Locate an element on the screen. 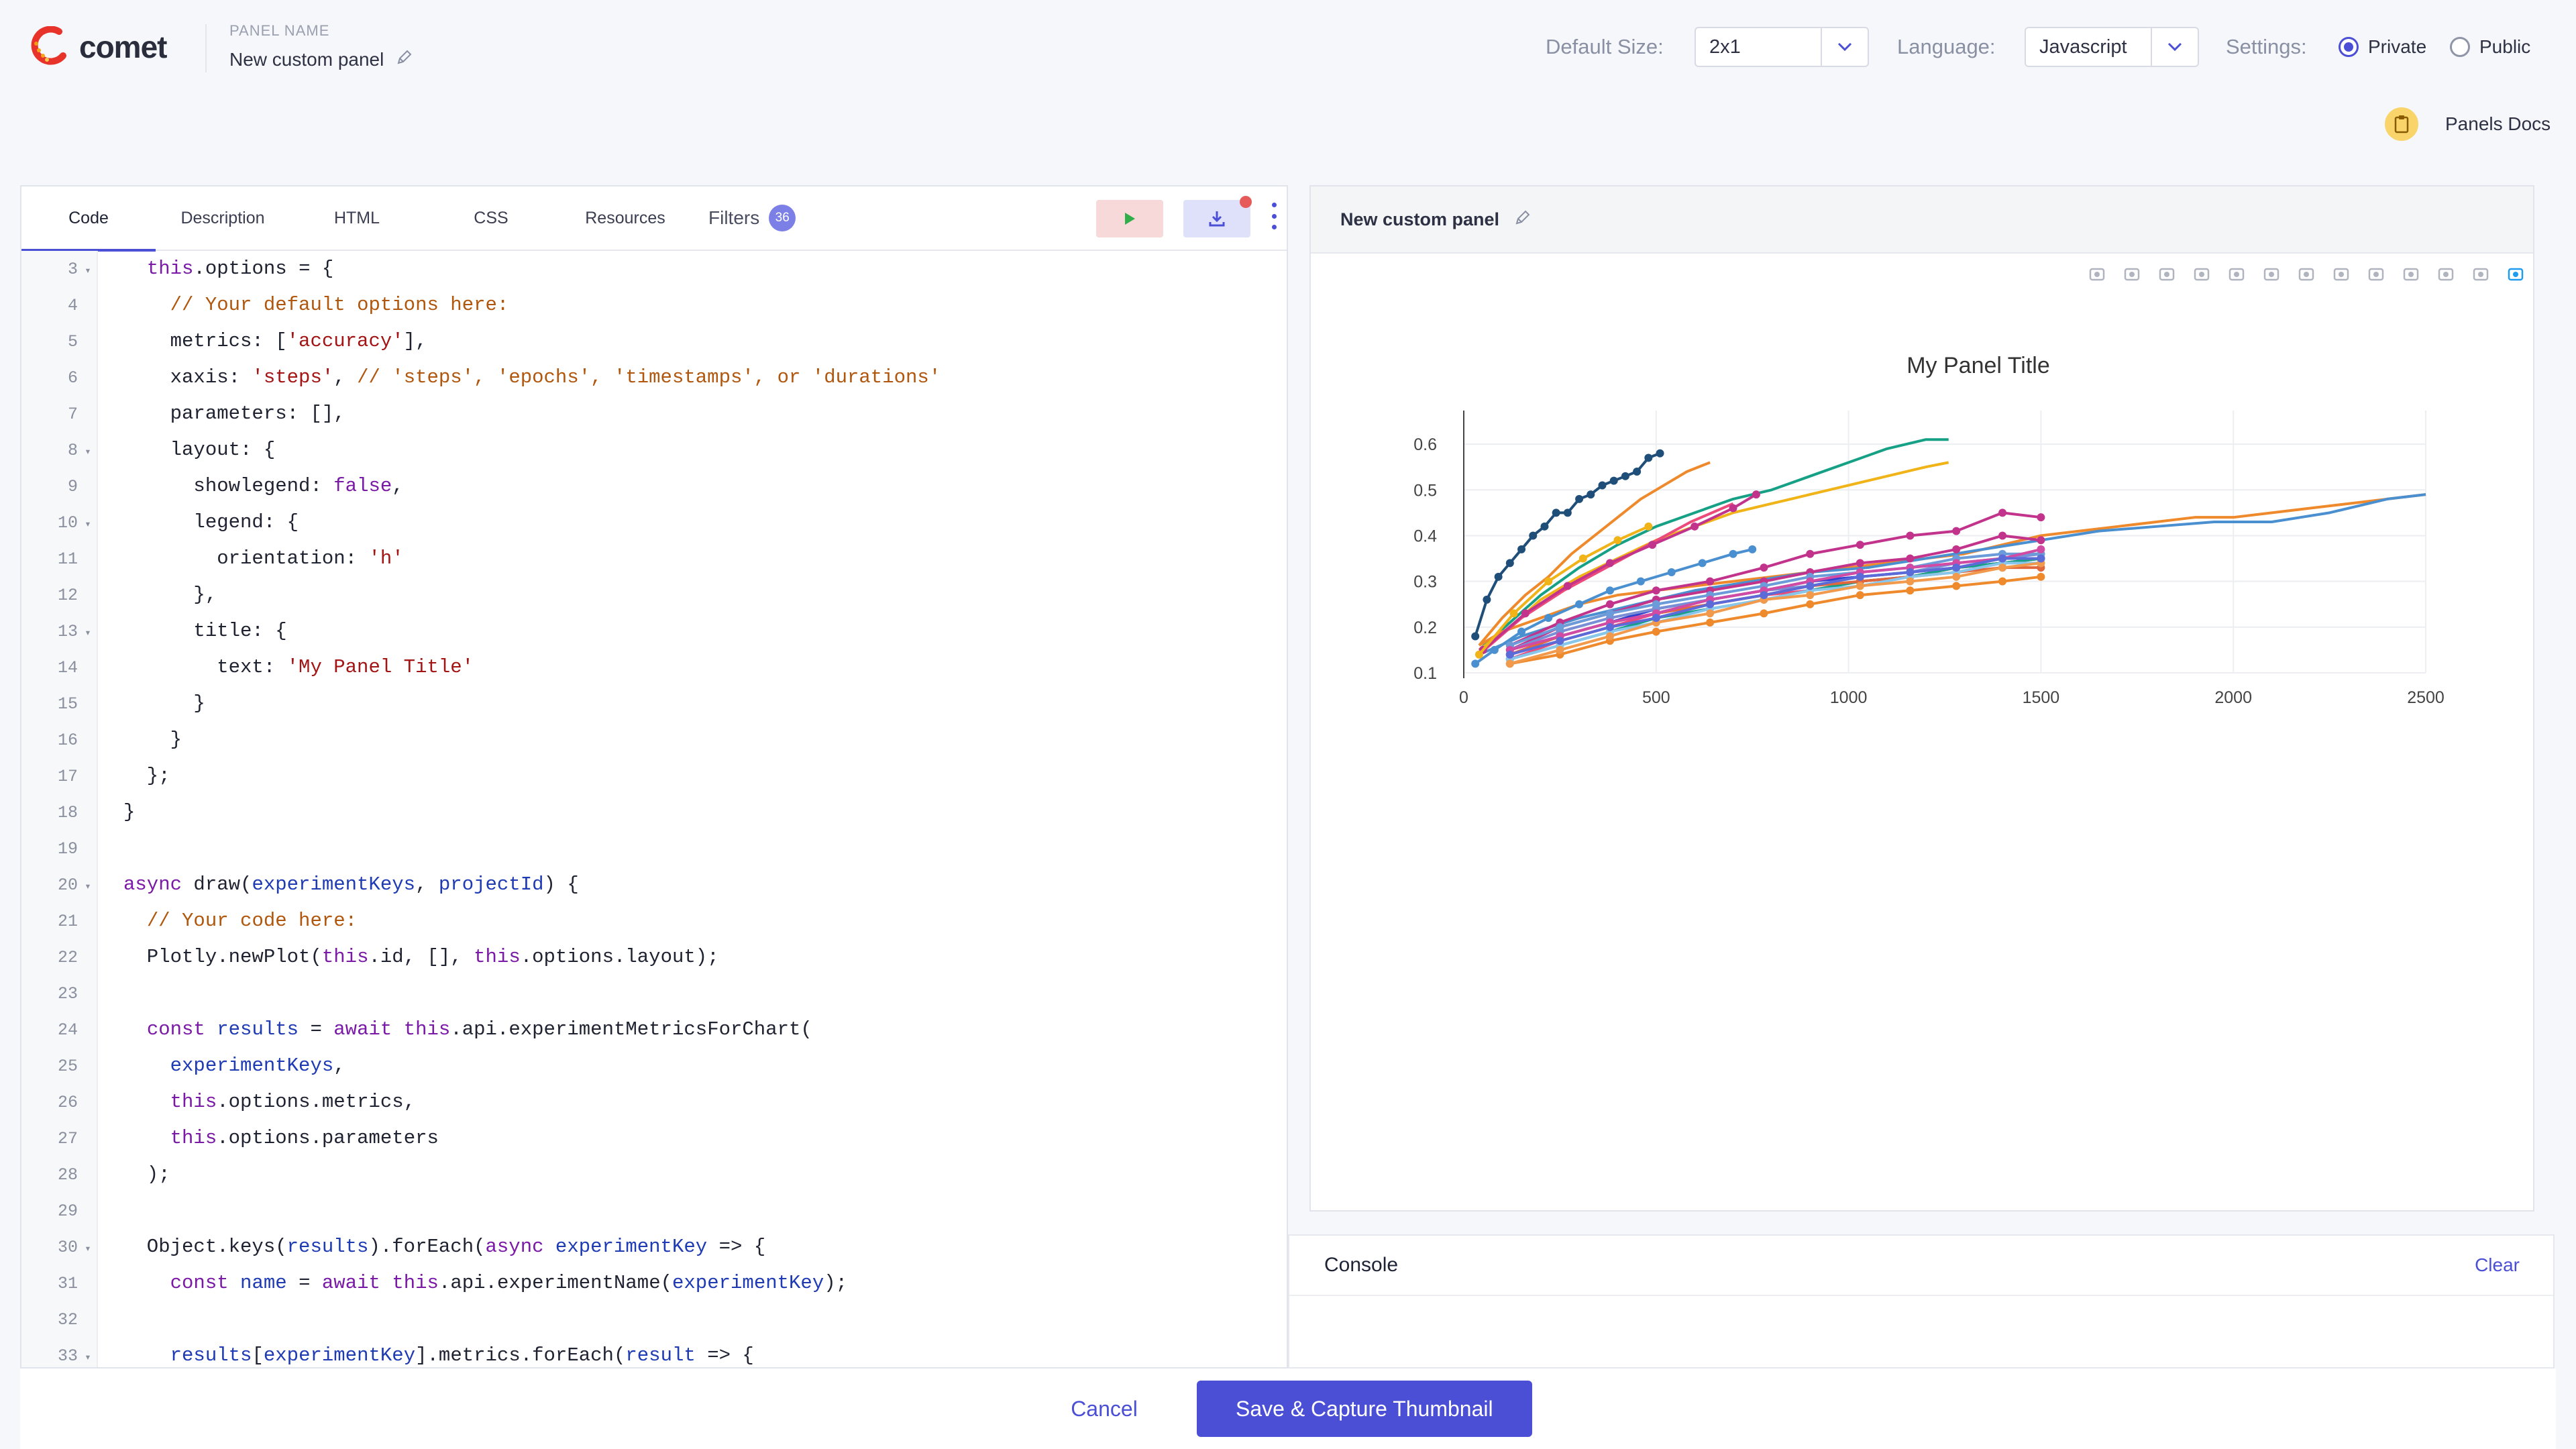 The image size is (2576, 1449). code-text: parameters: [], is located at coordinates (234, 413).